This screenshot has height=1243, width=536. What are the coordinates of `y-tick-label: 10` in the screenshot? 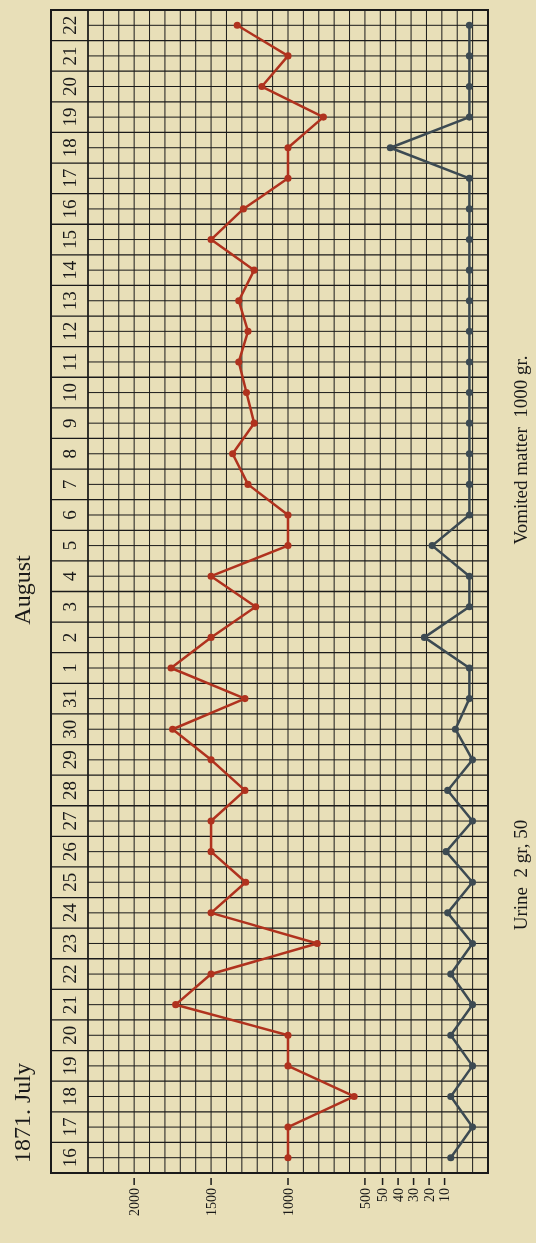 It's located at (70, 393).